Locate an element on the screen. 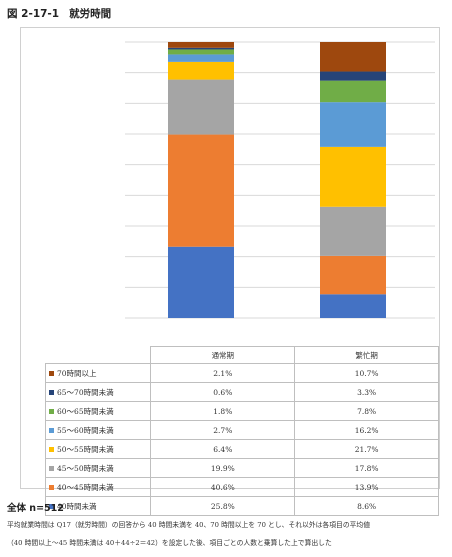  legend-entry: 65～70時間未満 is located at coordinates (98, 392).